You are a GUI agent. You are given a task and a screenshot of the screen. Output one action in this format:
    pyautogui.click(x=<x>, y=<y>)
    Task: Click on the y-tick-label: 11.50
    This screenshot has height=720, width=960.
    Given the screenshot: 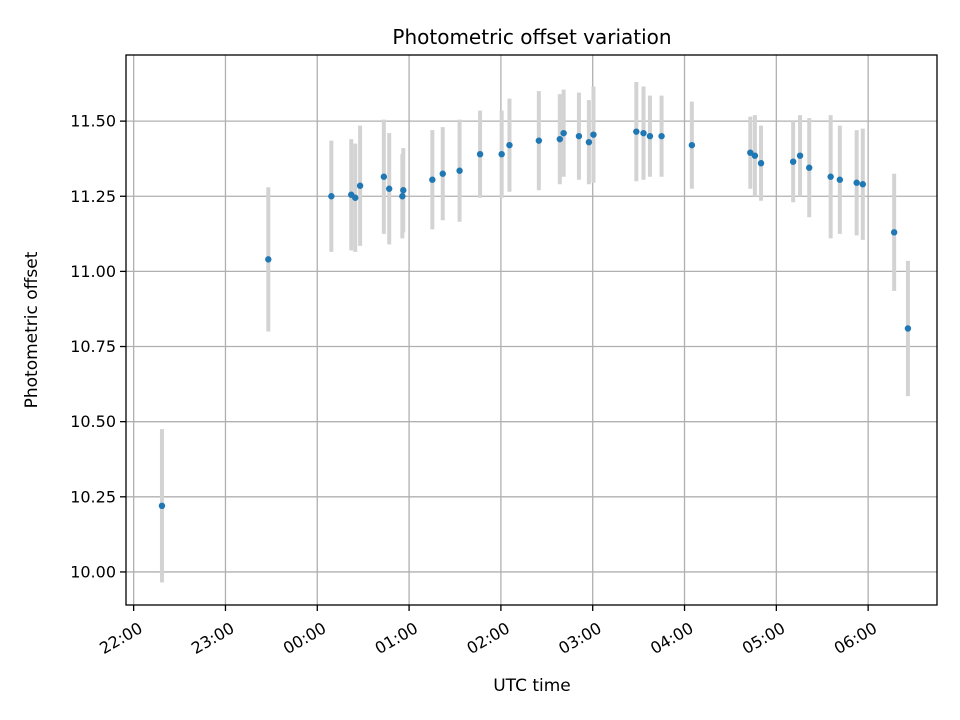 What is the action you would take?
    pyautogui.click(x=93, y=121)
    